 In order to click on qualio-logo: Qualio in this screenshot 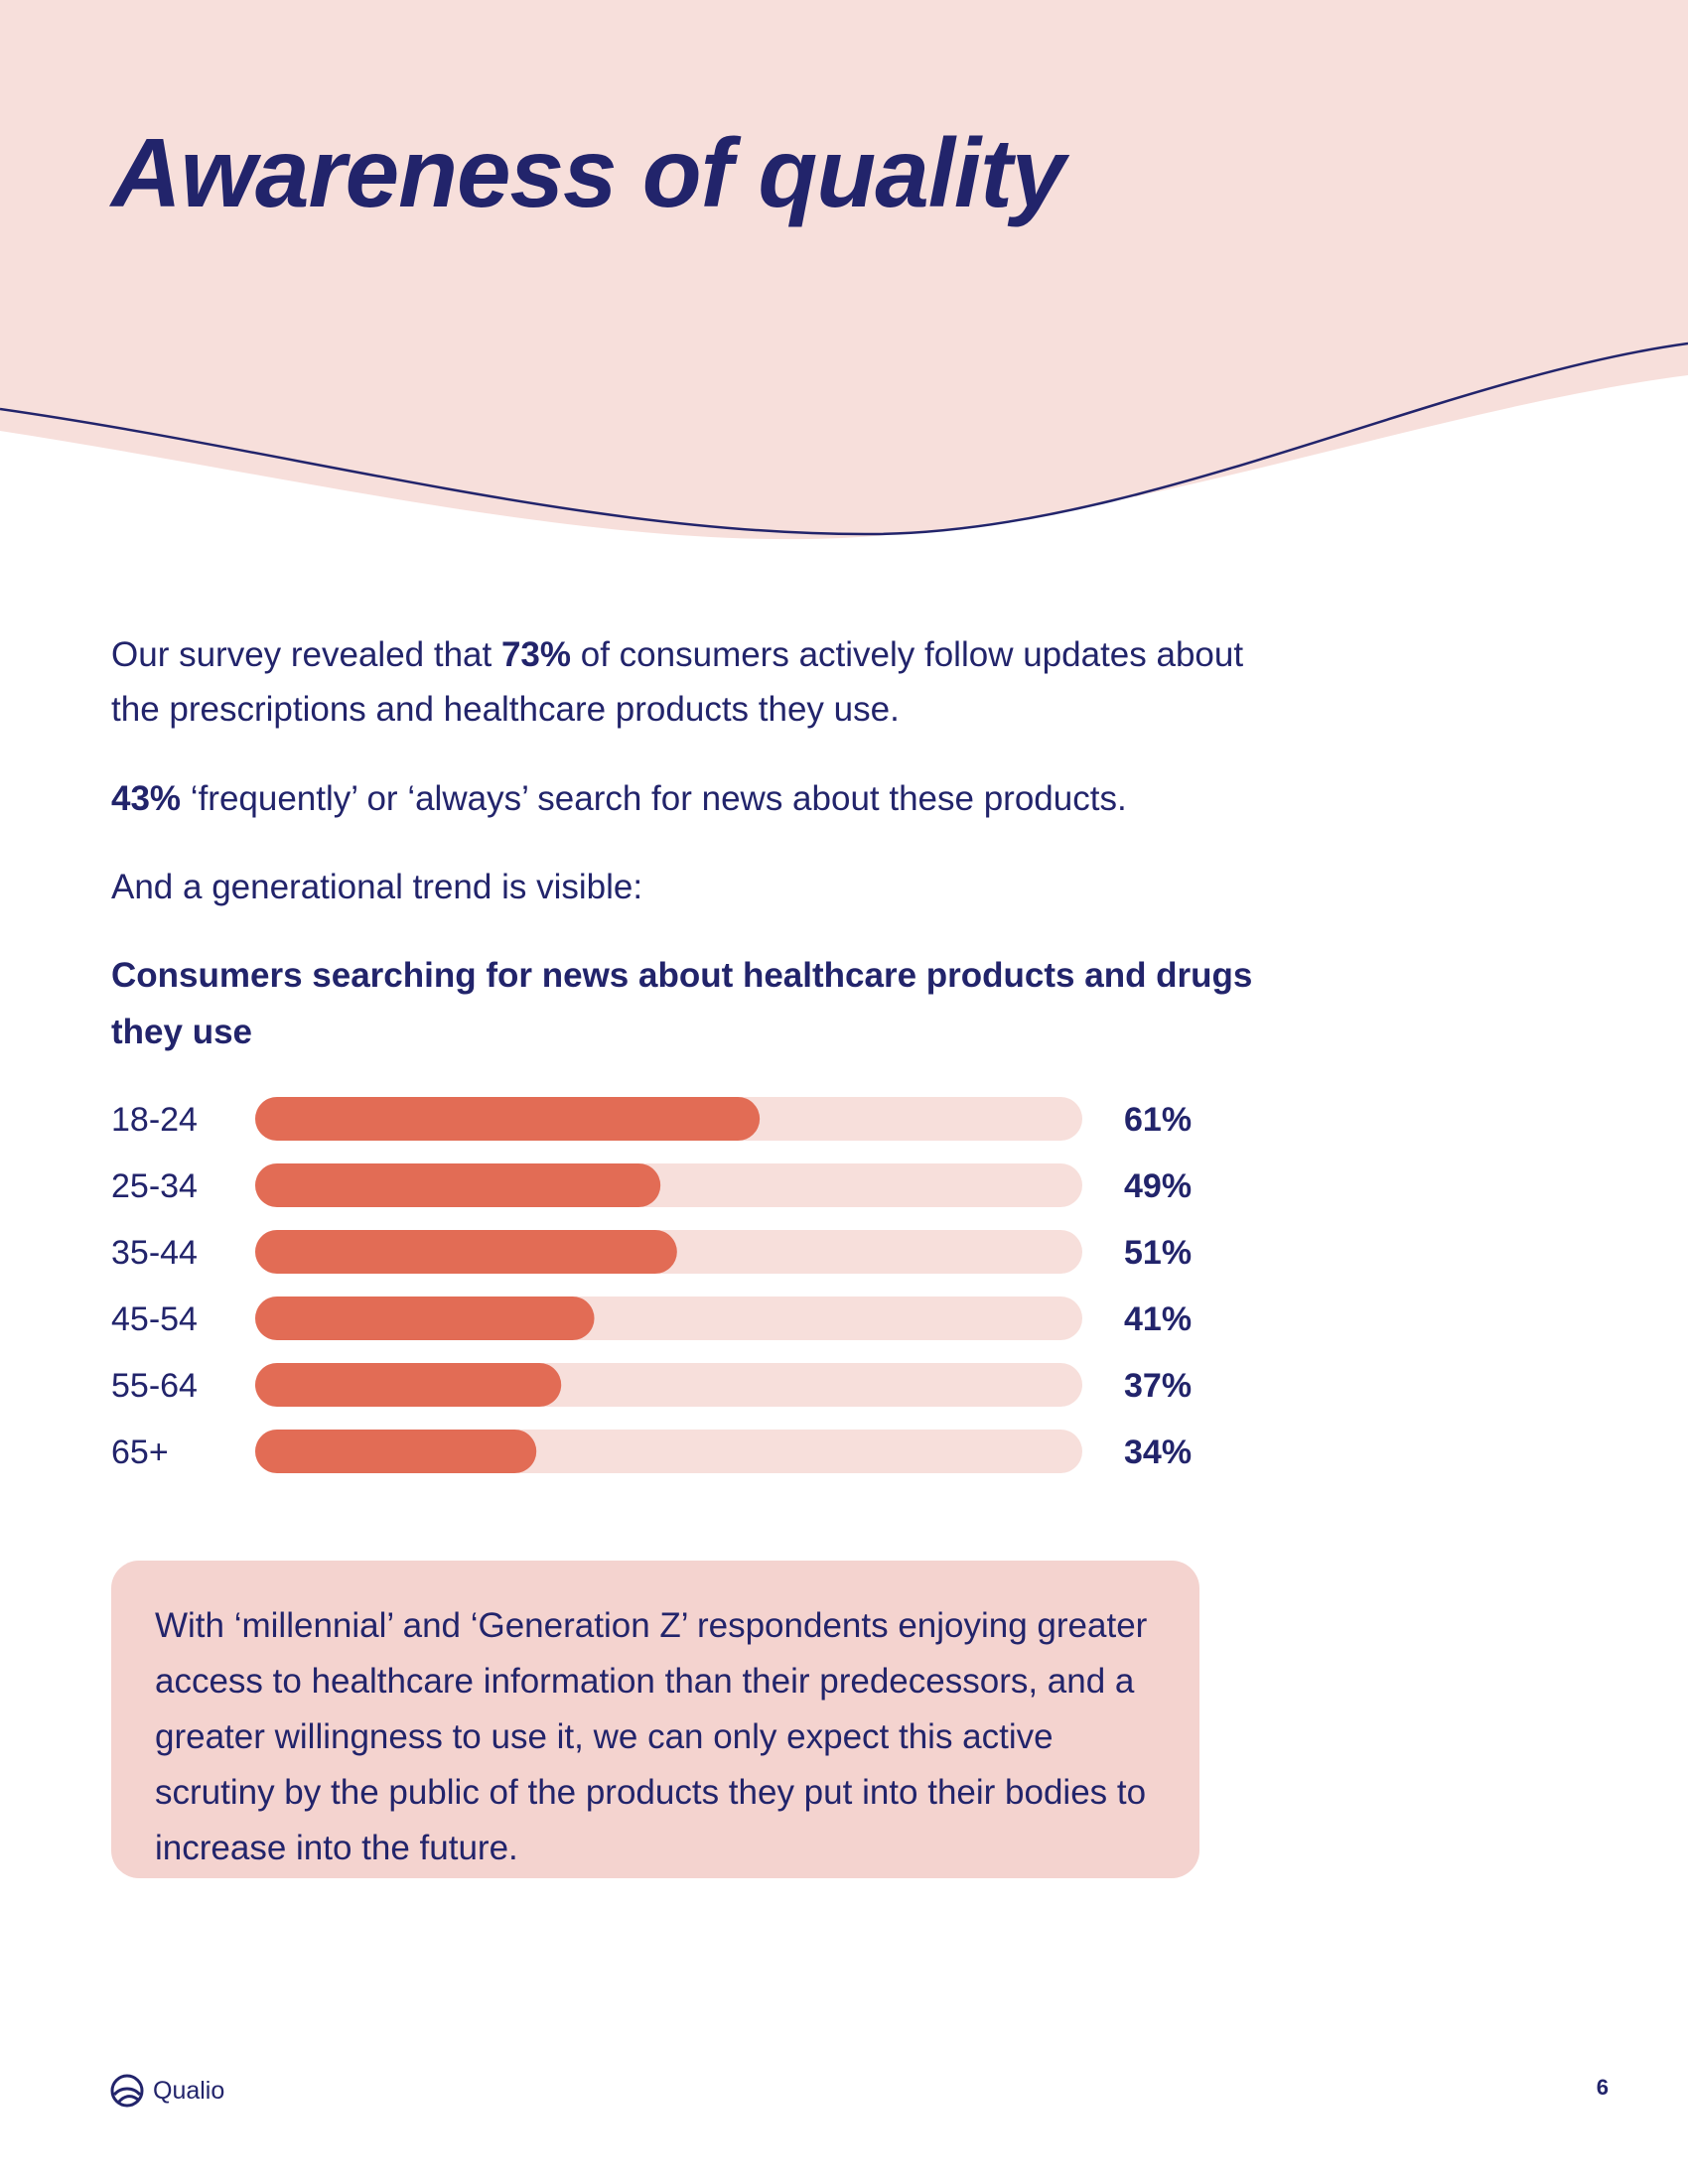, I will do `click(166, 2091)`.